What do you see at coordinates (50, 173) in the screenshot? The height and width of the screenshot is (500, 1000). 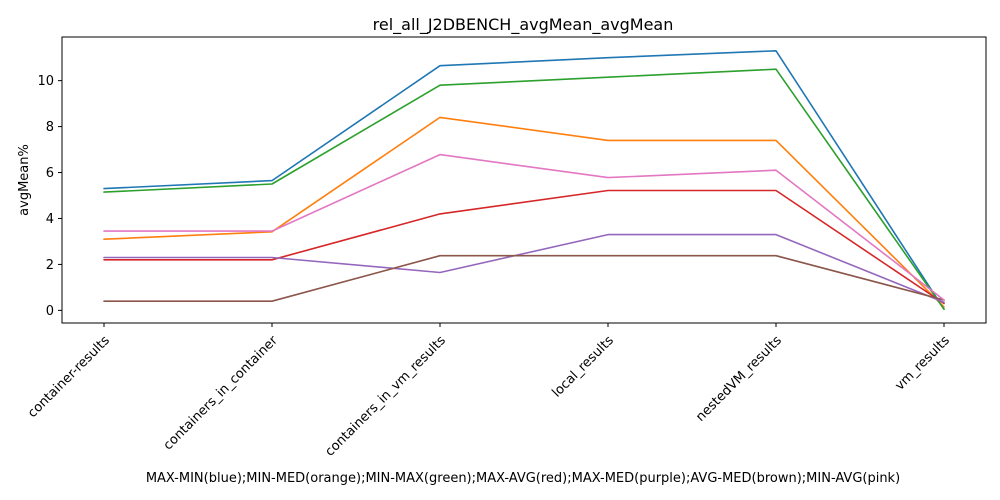 I see `y-tick-label: 6` at bounding box center [50, 173].